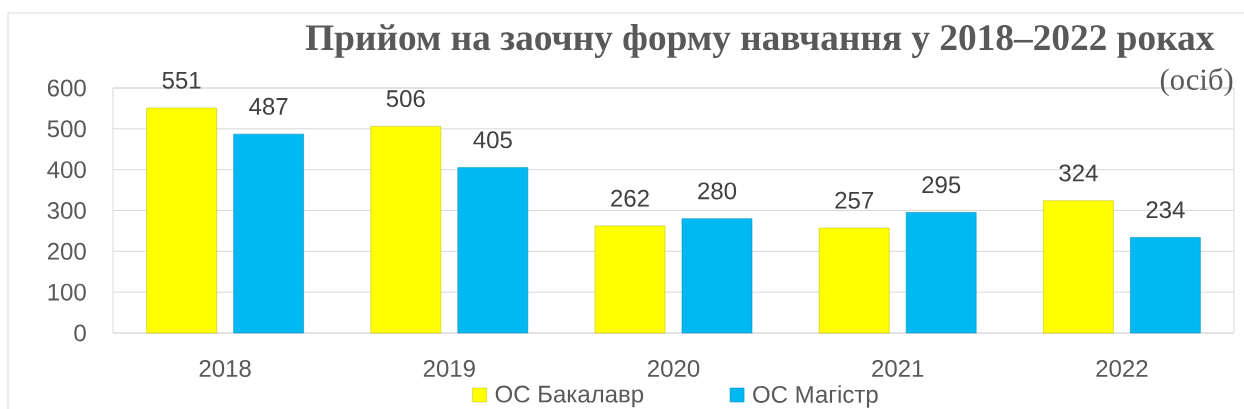  I want to click on annotation: (осіб), so click(1196, 82).